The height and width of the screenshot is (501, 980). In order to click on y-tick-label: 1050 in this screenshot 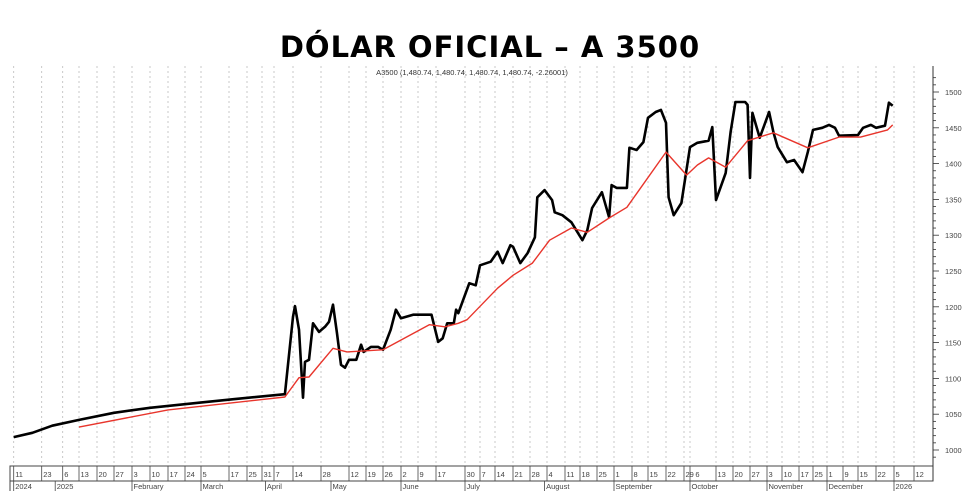, I will do `click(953, 414)`.